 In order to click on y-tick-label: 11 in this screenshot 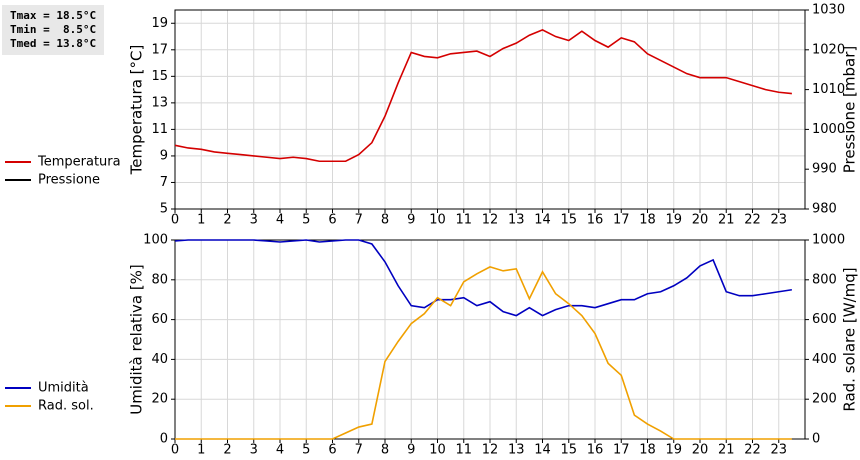, I will do `click(159, 129)`.